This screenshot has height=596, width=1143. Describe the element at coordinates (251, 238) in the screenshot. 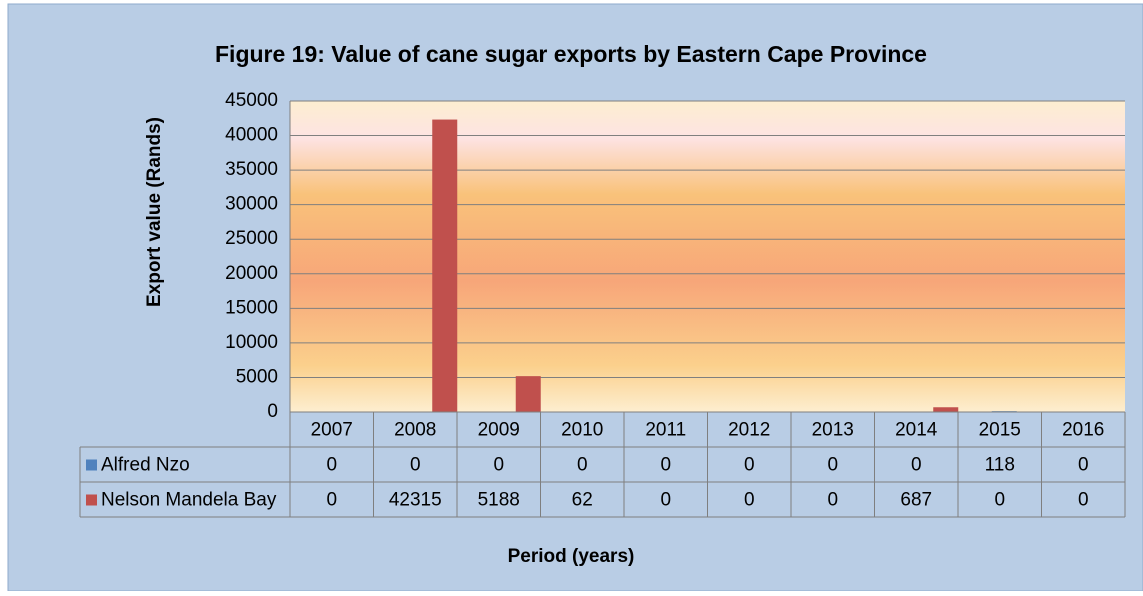

I see `y-tick-label: 25000` at that location.